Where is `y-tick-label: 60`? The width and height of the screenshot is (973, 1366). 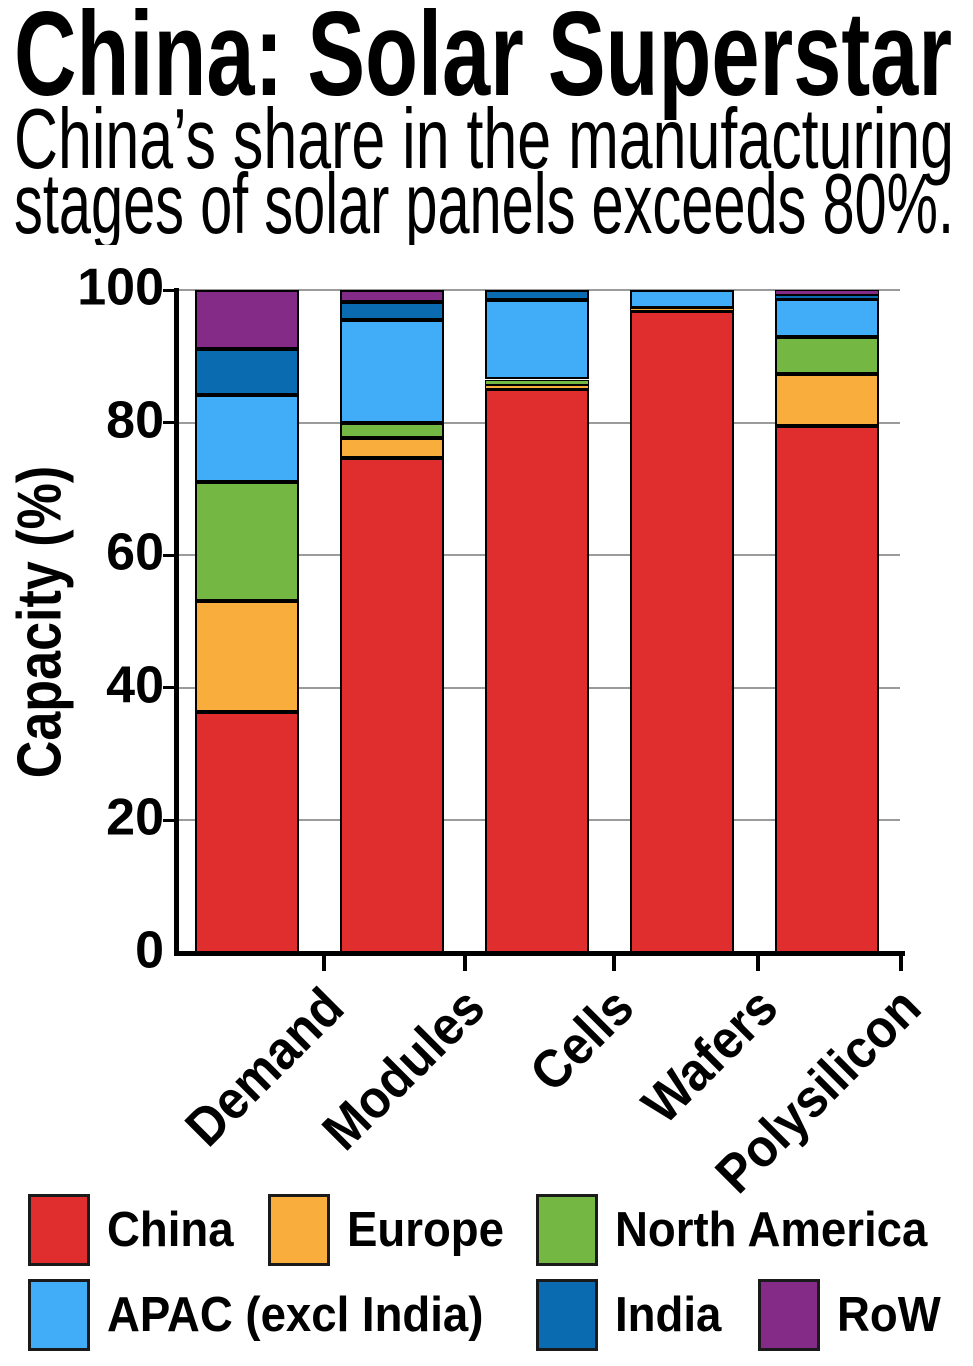 y-tick-label: 60 is located at coordinates (135, 552).